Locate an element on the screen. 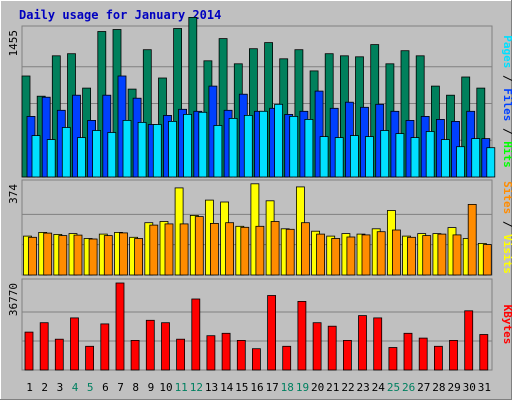 The image size is (512, 400). x-tick-label: 12 is located at coordinates (196, 387).